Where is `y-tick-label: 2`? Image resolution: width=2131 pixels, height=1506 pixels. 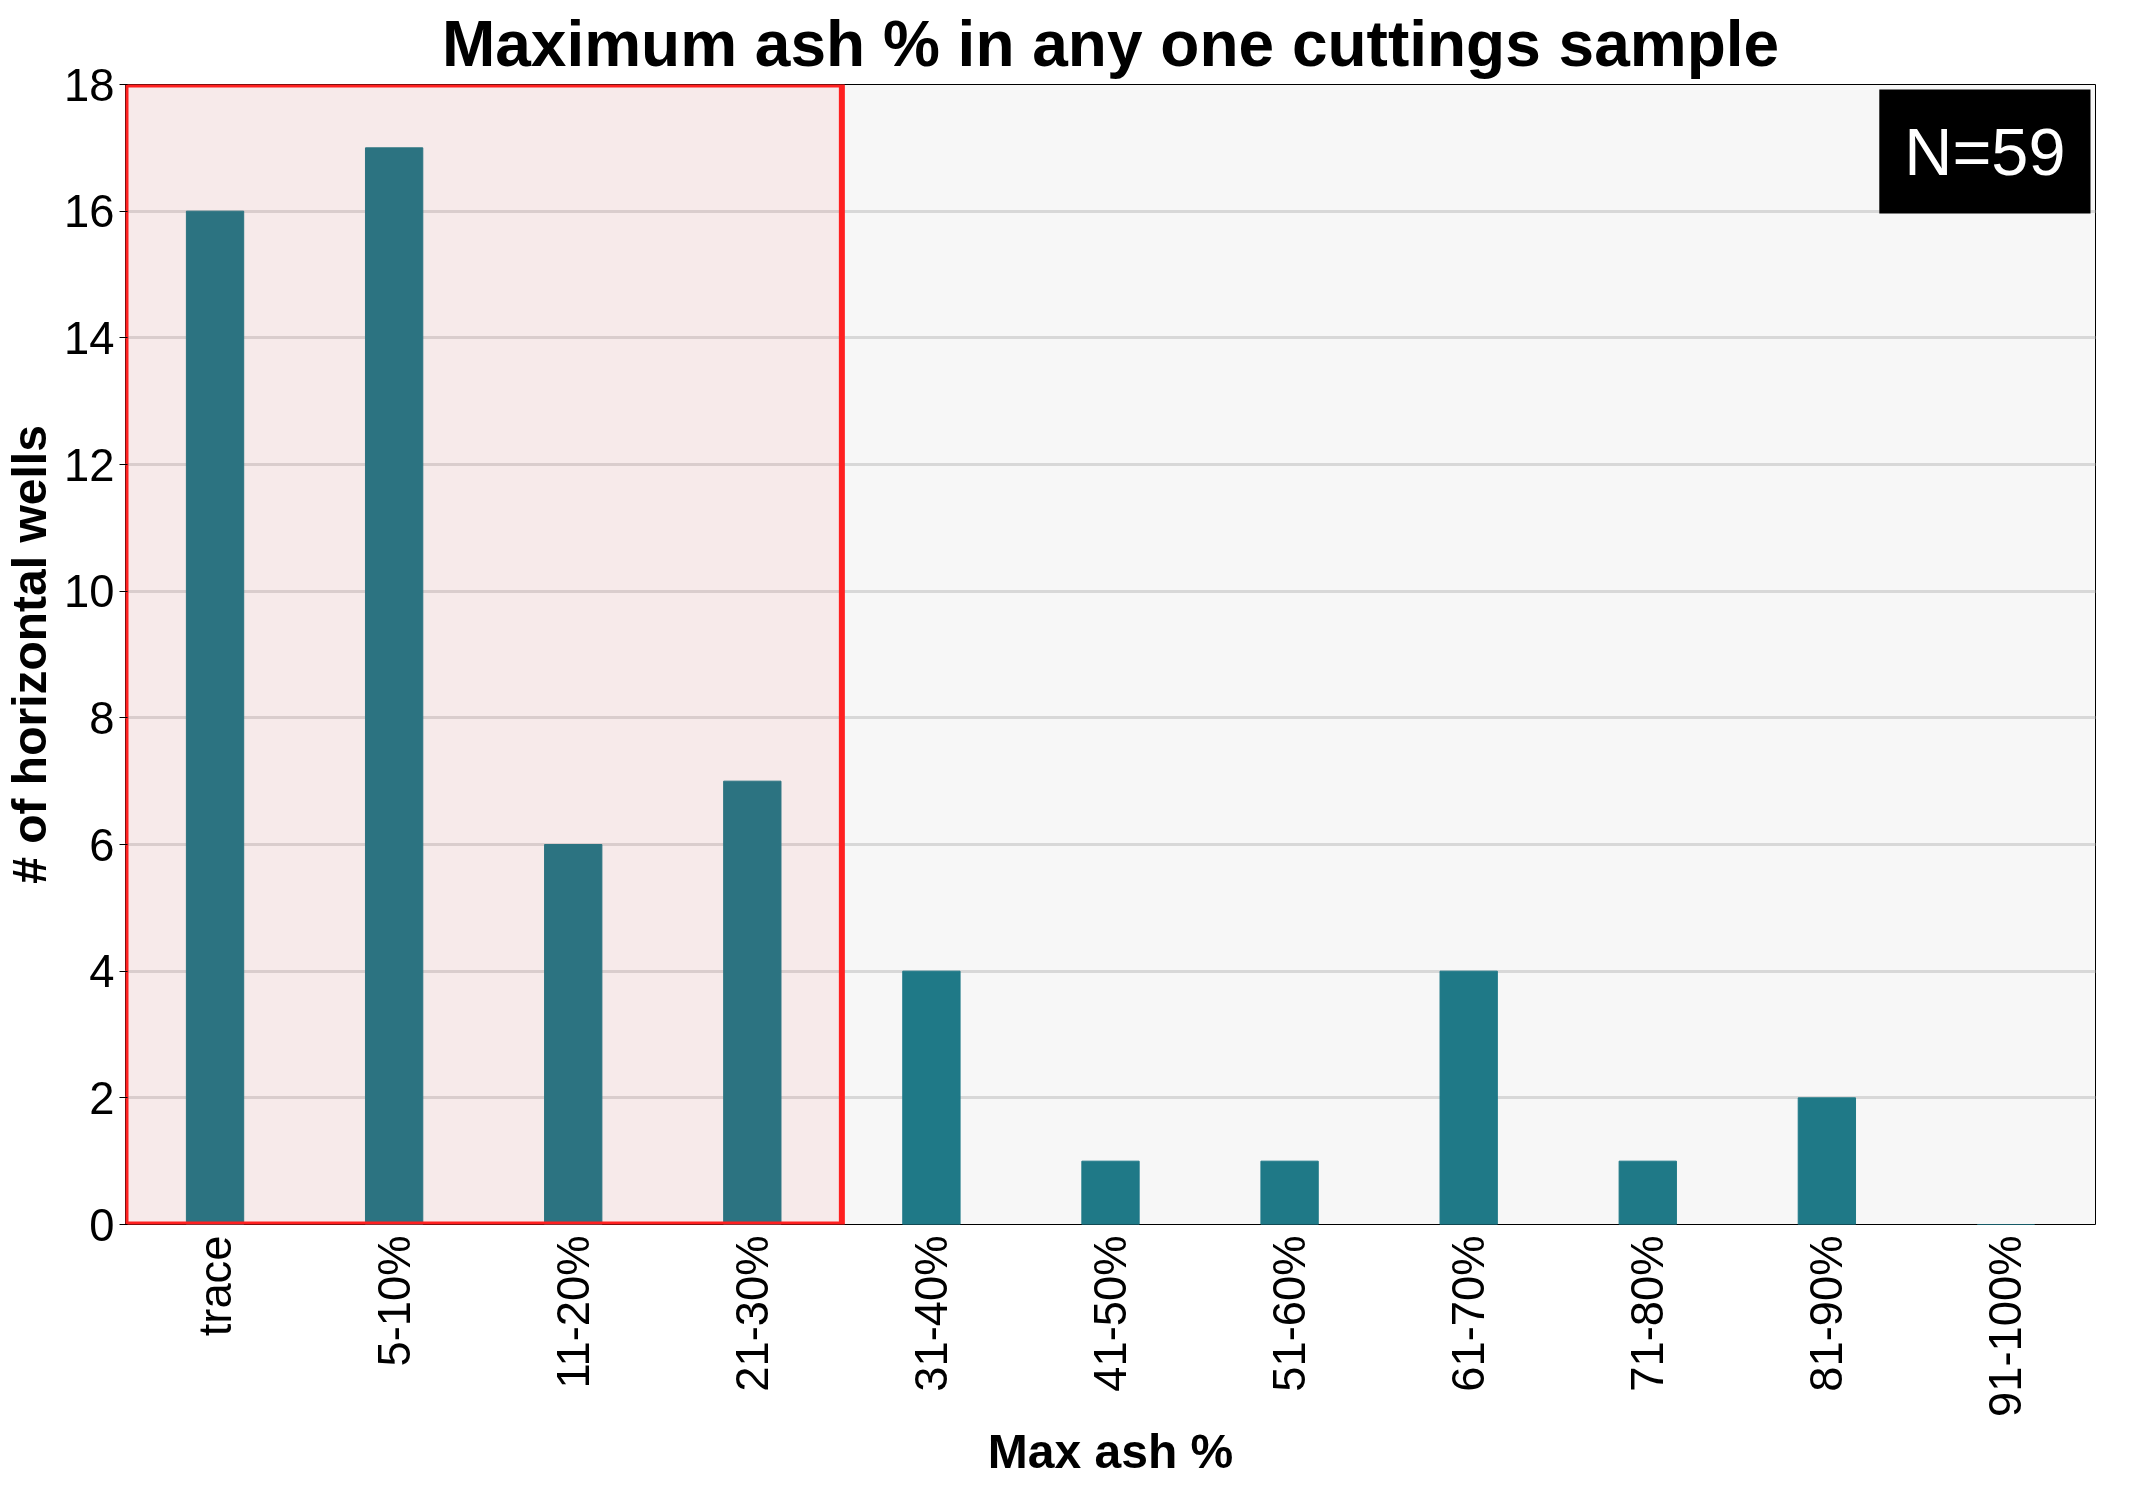 y-tick-label: 2 is located at coordinates (102, 1098).